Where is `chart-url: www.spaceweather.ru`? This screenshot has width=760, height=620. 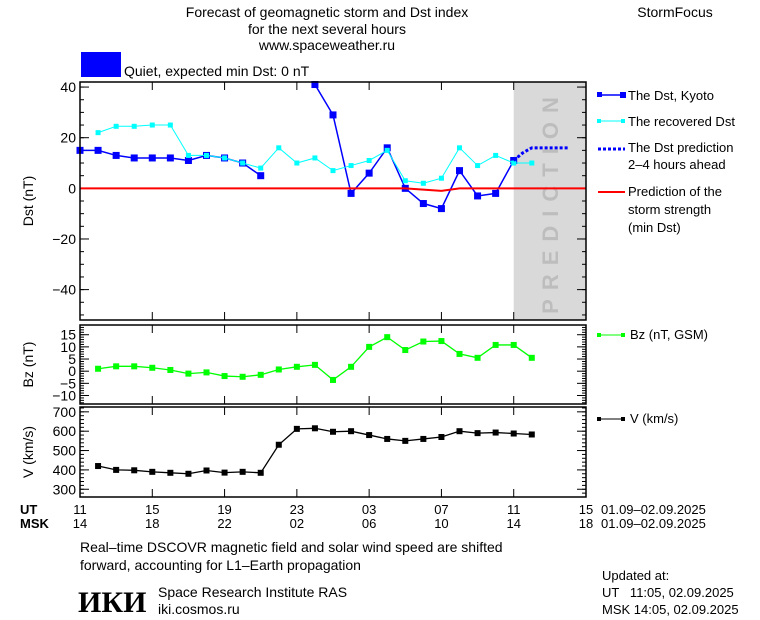
chart-url: www.spaceweather.ru is located at coordinates (326, 45).